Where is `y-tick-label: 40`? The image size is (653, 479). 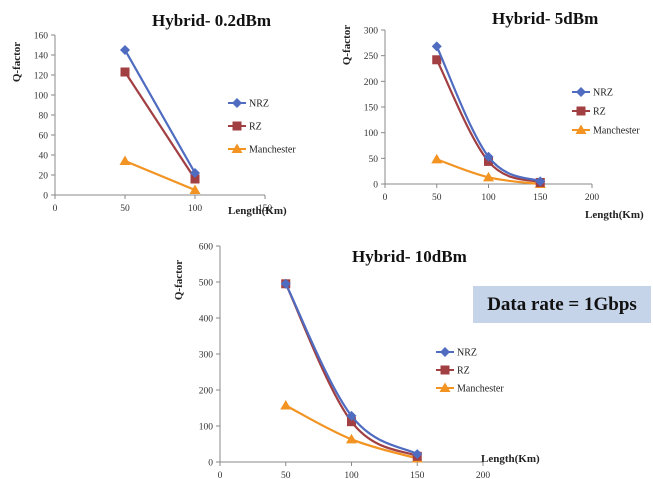 y-tick-label: 40 is located at coordinates (44, 157).